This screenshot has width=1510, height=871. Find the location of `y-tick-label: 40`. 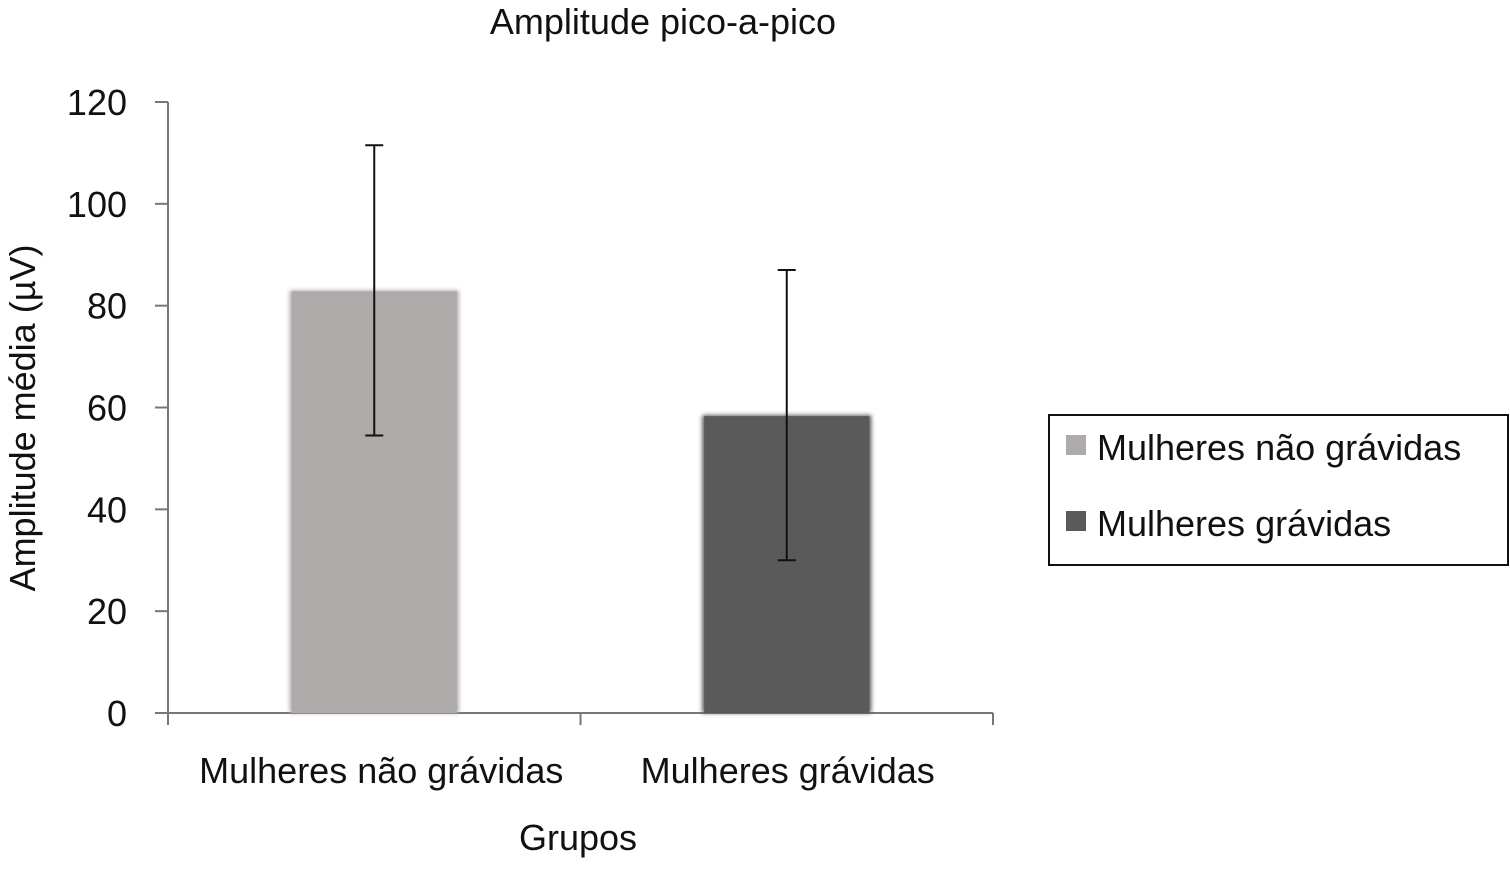

y-tick-label: 40 is located at coordinates (107, 509).